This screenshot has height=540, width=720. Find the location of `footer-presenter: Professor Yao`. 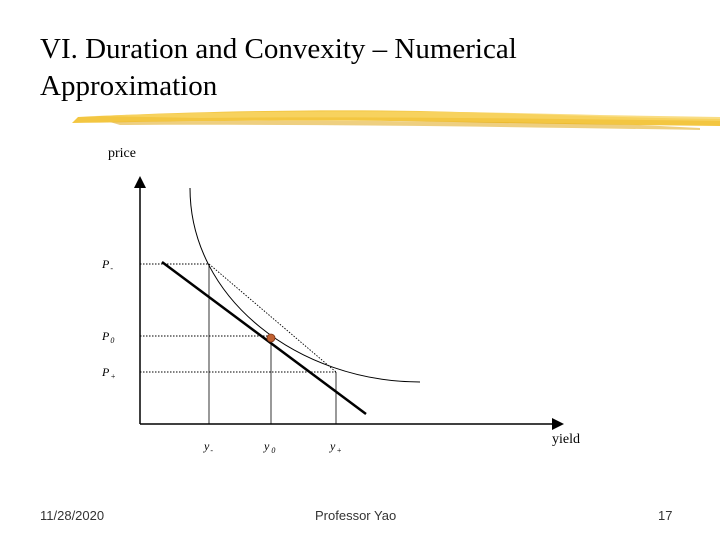

footer-presenter: Professor Yao is located at coordinates (356, 515).